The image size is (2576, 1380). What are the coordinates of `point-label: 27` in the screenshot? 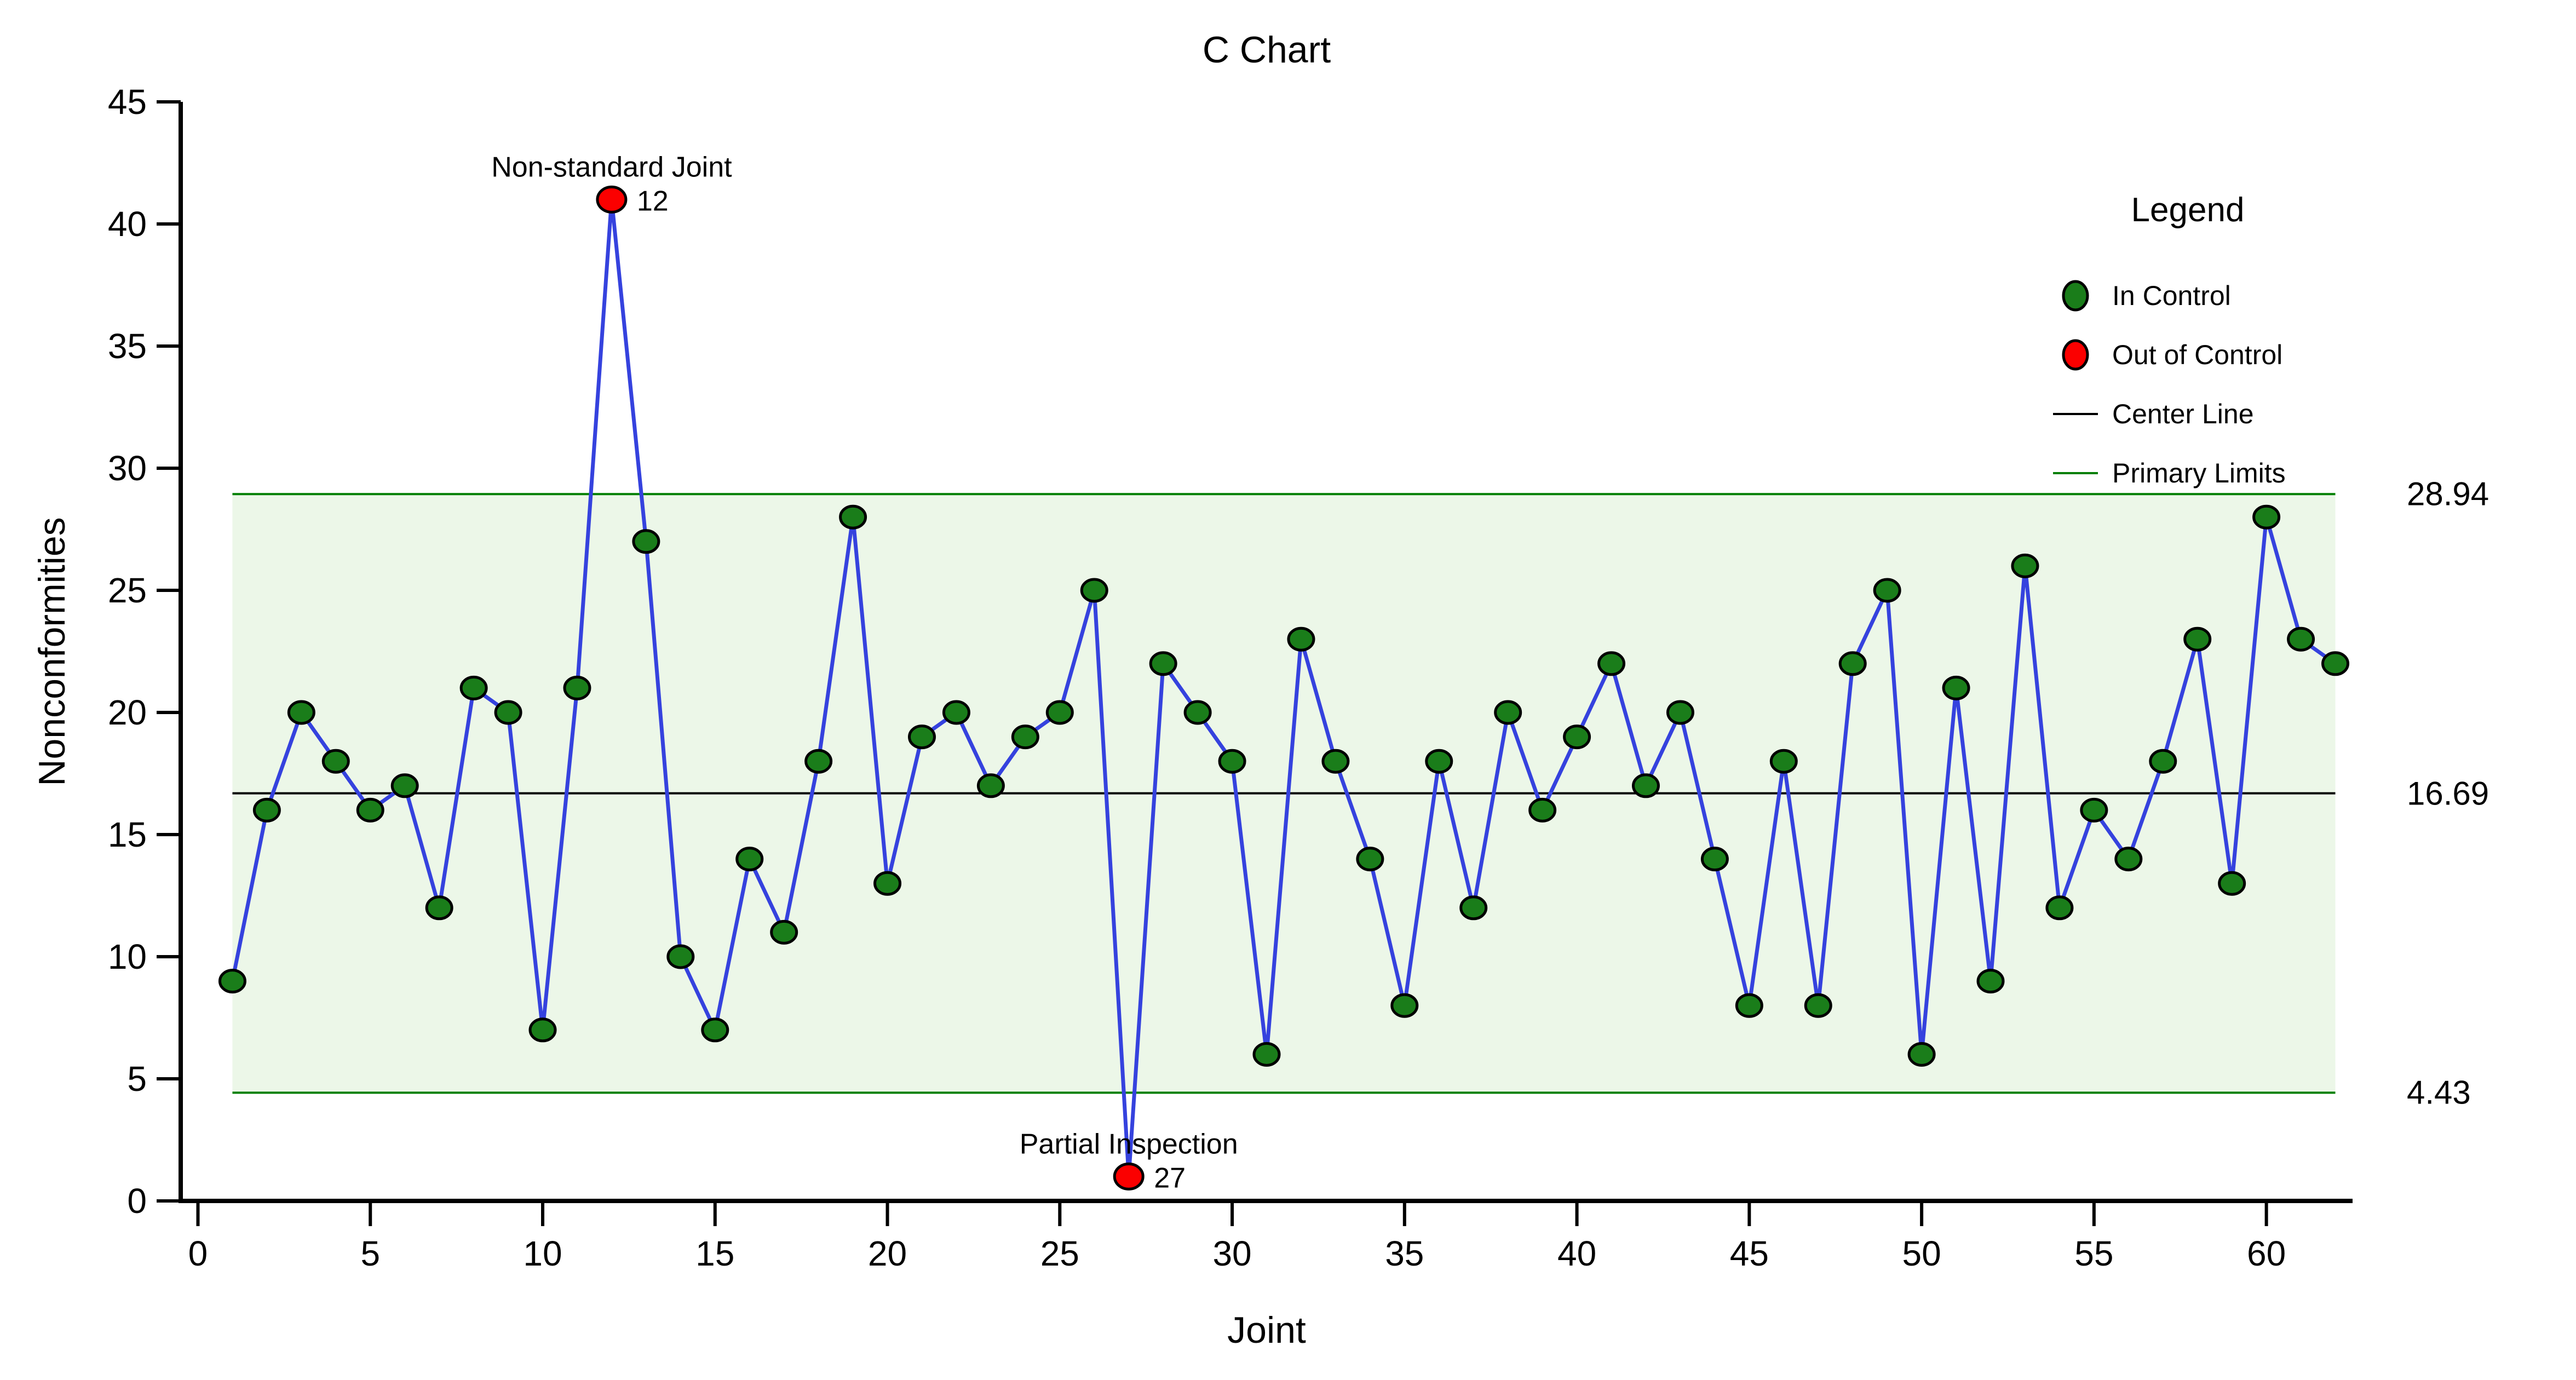 It's located at (1170, 1178).